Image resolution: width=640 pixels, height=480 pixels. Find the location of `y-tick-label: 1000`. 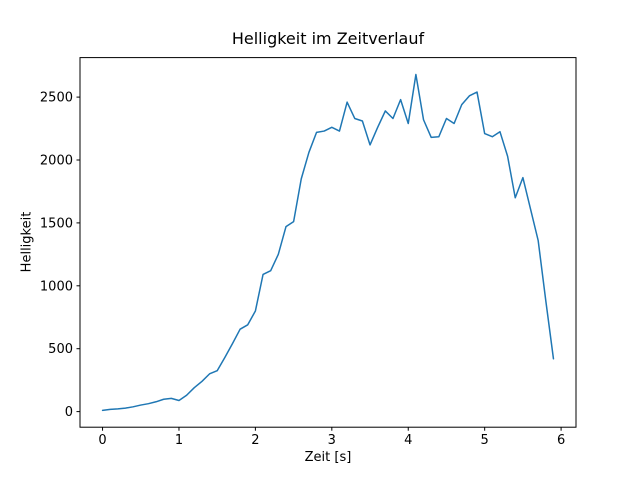

y-tick-label: 1000 is located at coordinates (56, 286).